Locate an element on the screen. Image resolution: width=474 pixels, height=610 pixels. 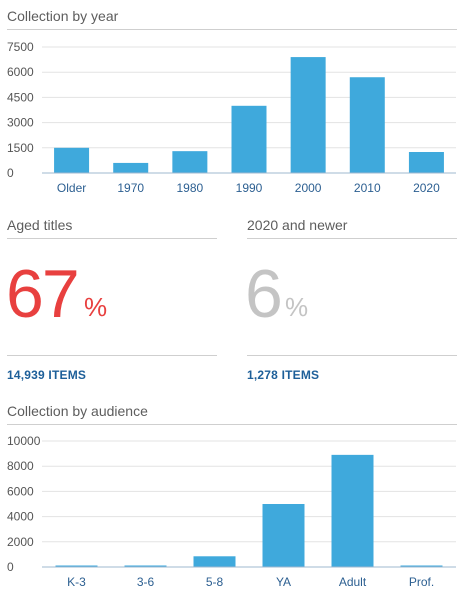
audience-chart-ytick-label: 4000 is located at coordinates (20, 517).